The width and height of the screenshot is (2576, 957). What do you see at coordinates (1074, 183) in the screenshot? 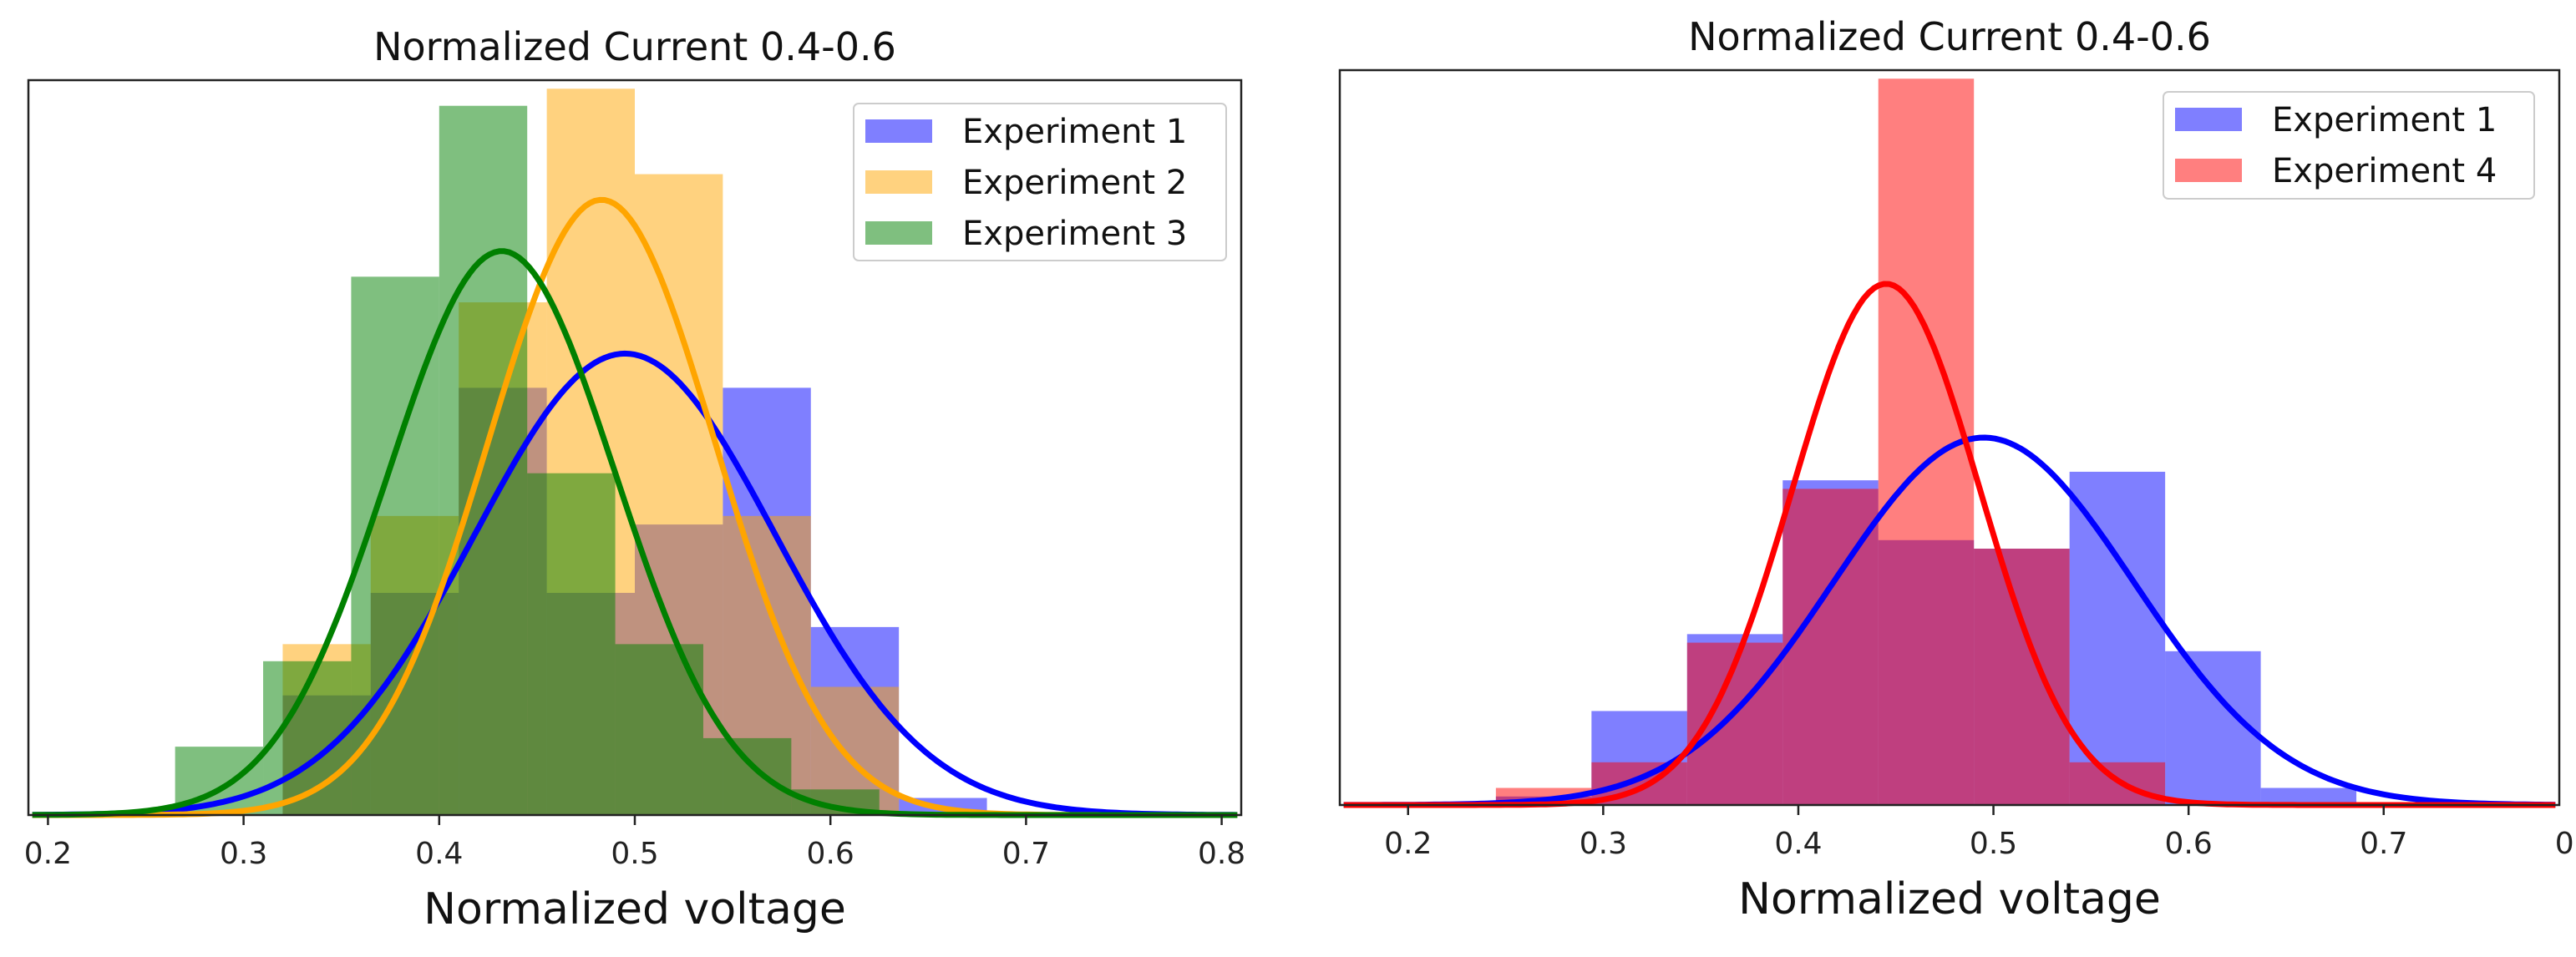
I see `legend-label: Experiment 2` at bounding box center [1074, 183].